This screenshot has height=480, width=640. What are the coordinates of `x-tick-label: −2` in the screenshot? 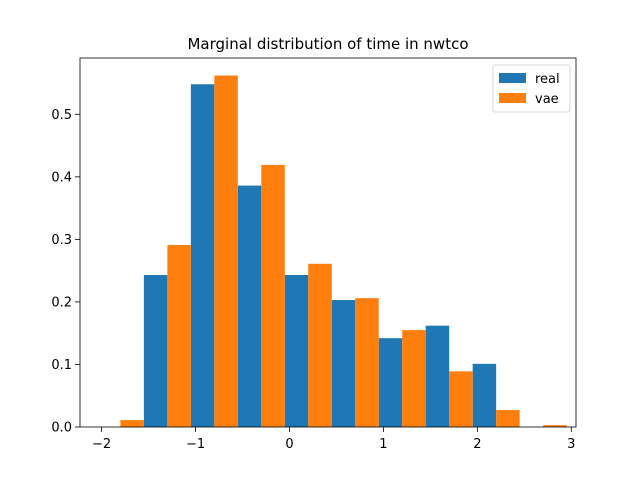 It's located at (101, 444).